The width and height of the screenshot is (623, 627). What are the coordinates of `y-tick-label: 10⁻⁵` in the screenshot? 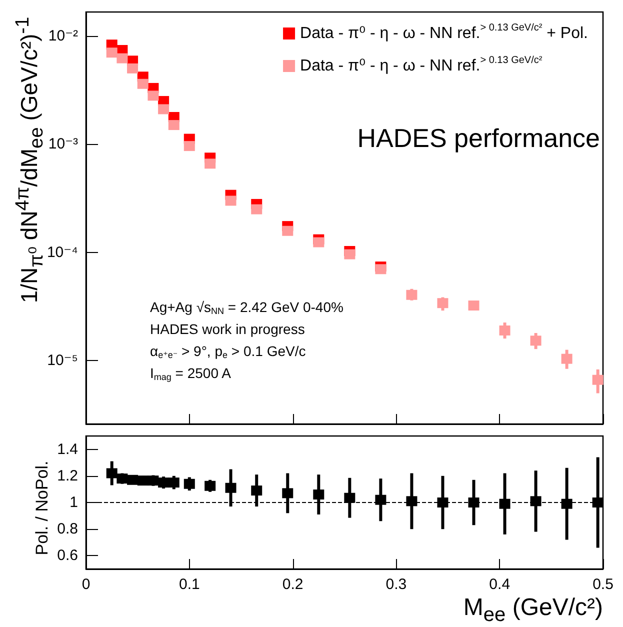 It's located at (62, 361).